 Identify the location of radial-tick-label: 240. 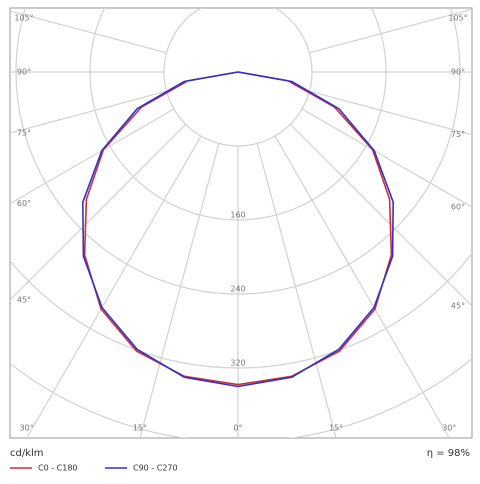
(237, 289).